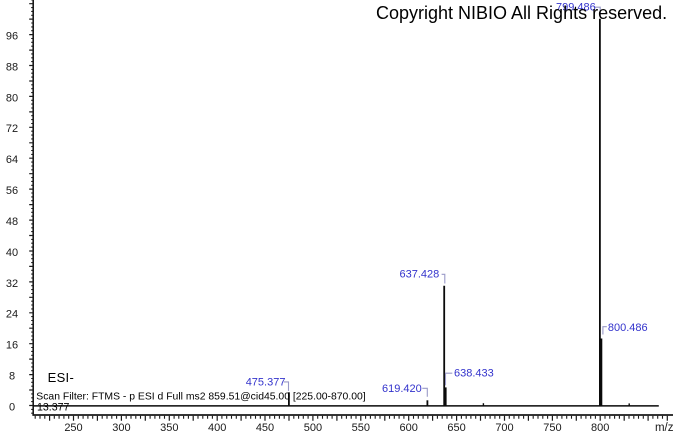 The width and height of the screenshot is (674, 434). What do you see at coordinates (552, 428) in the screenshot?
I see `svg-text: 750` at bounding box center [552, 428].